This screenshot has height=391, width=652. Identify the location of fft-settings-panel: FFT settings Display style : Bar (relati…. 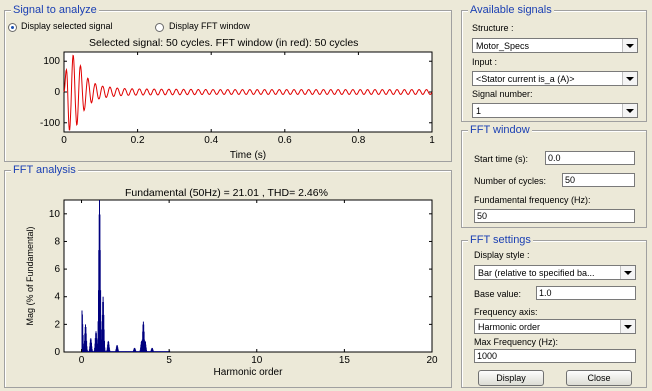
(554, 311).